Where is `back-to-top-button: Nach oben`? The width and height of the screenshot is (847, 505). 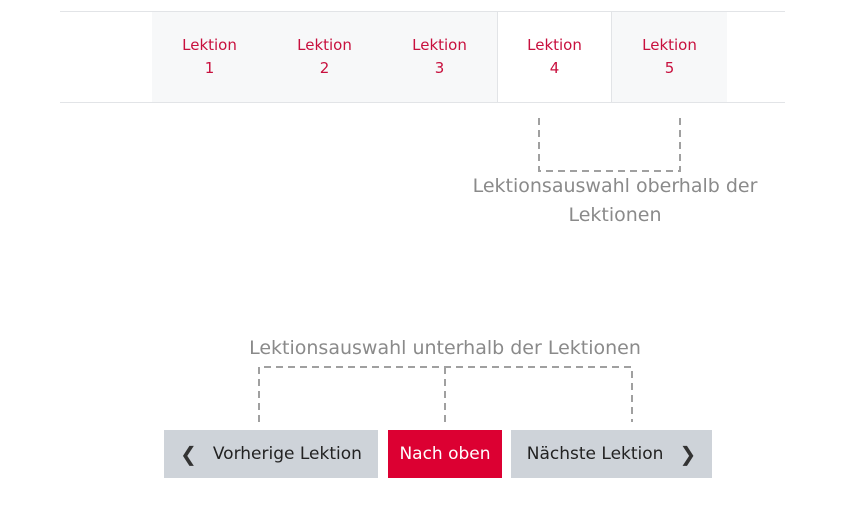
back-to-top-button: Nach oben is located at coordinates (445, 454).